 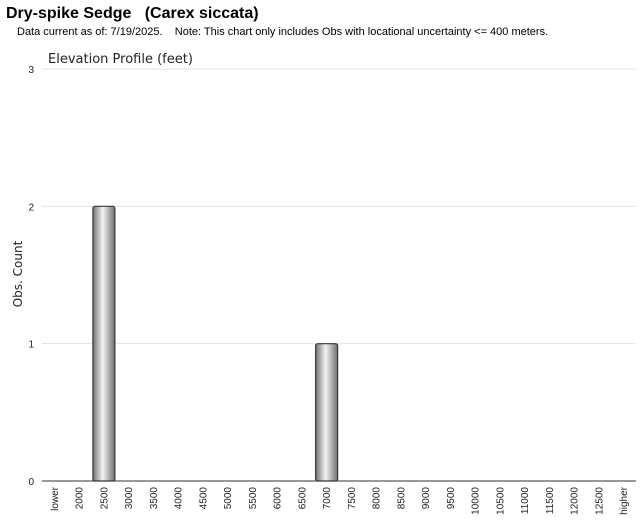 I want to click on x-tick-label: 5500, so click(x=253, y=498).